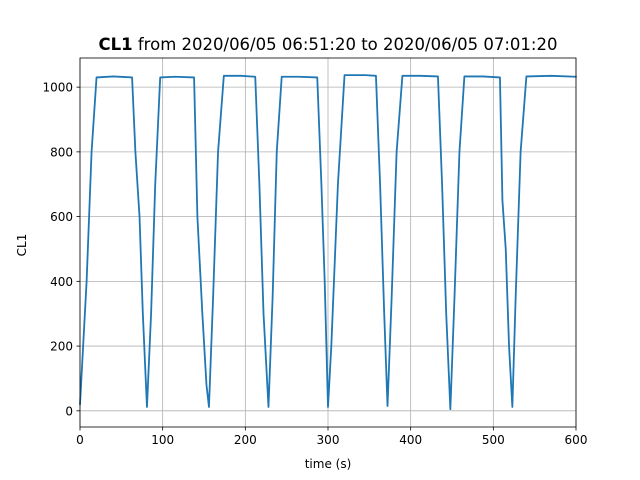 The width and height of the screenshot is (640, 480). Describe the element at coordinates (328, 440) in the screenshot. I see `x-tick-label: 300` at that location.